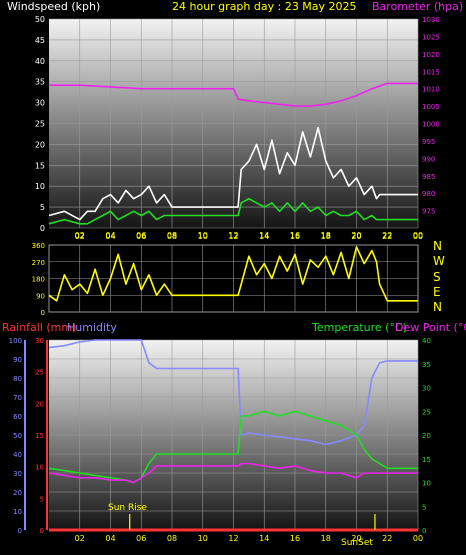 The image size is (466, 555). What do you see at coordinates (431, 125) in the screenshot?
I see `y-tick-label-baro: 1000` at bounding box center [431, 125].